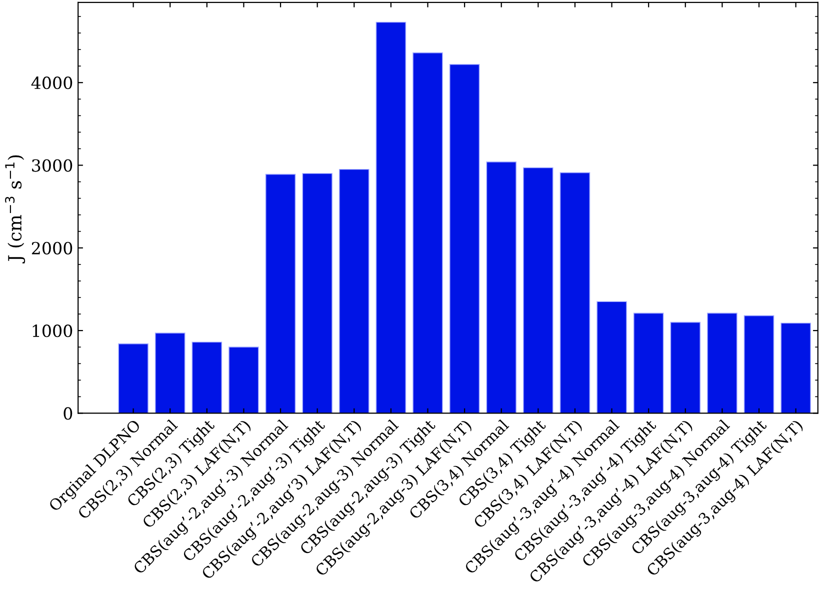 The width and height of the screenshot is (822, 605). What do you see at coordinates (52, 248) in the screenshot?
I see `y-tick-label: 2000` at bounding box center [52, 248].